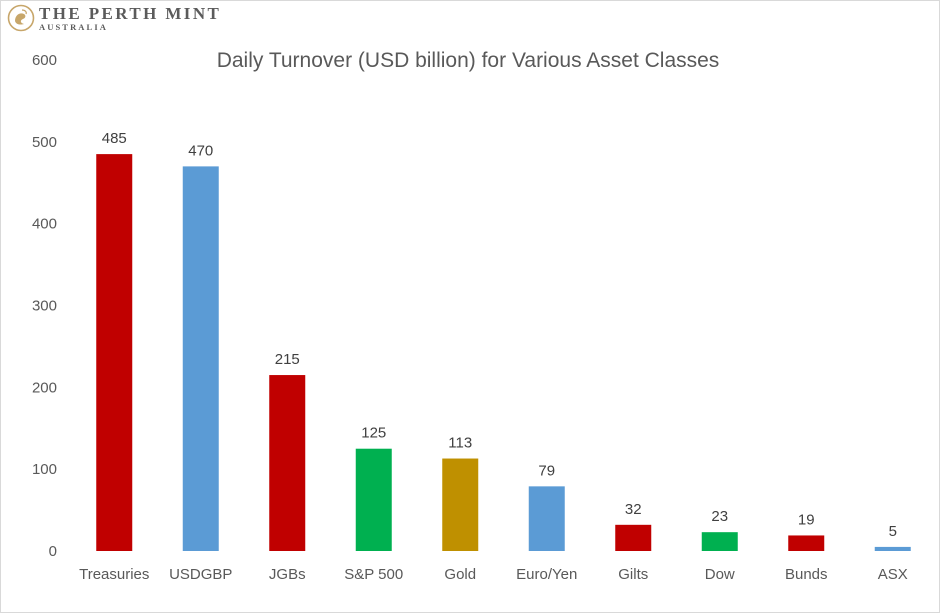  What do you see at coordinates (53, 551) in the screenshot?
I see `y-tick-label: 0` at bounding box center [53, 551].